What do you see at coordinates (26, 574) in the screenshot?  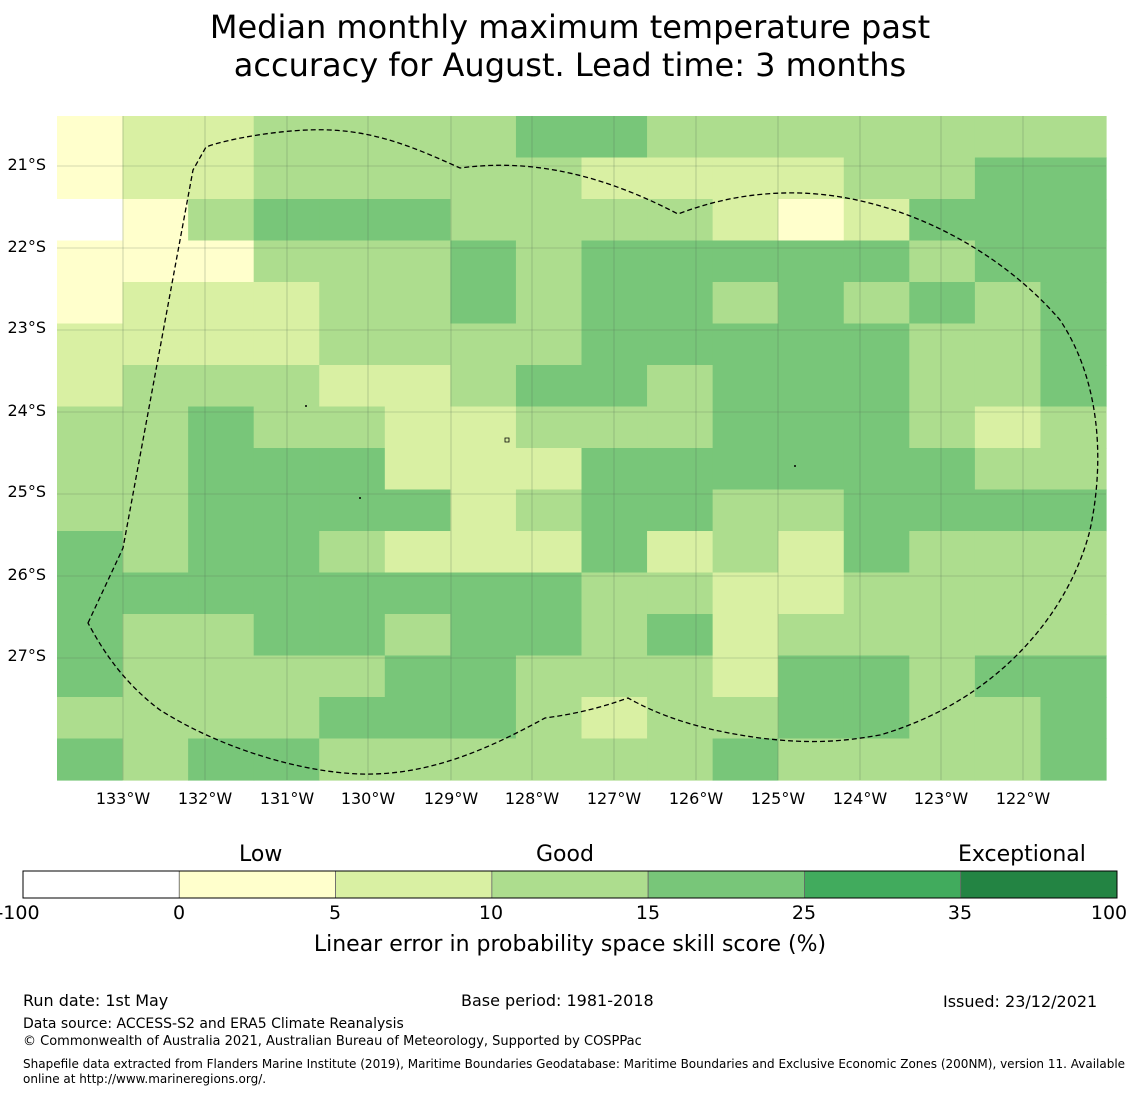 I see `lat-label: 26°S` at bounding box center [26, 574].